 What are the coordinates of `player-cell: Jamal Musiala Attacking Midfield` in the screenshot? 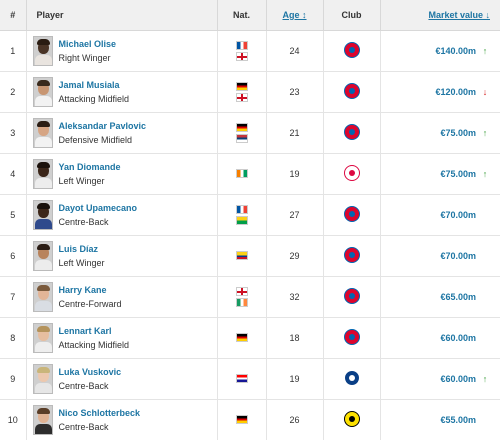 It's located at (121, 92).